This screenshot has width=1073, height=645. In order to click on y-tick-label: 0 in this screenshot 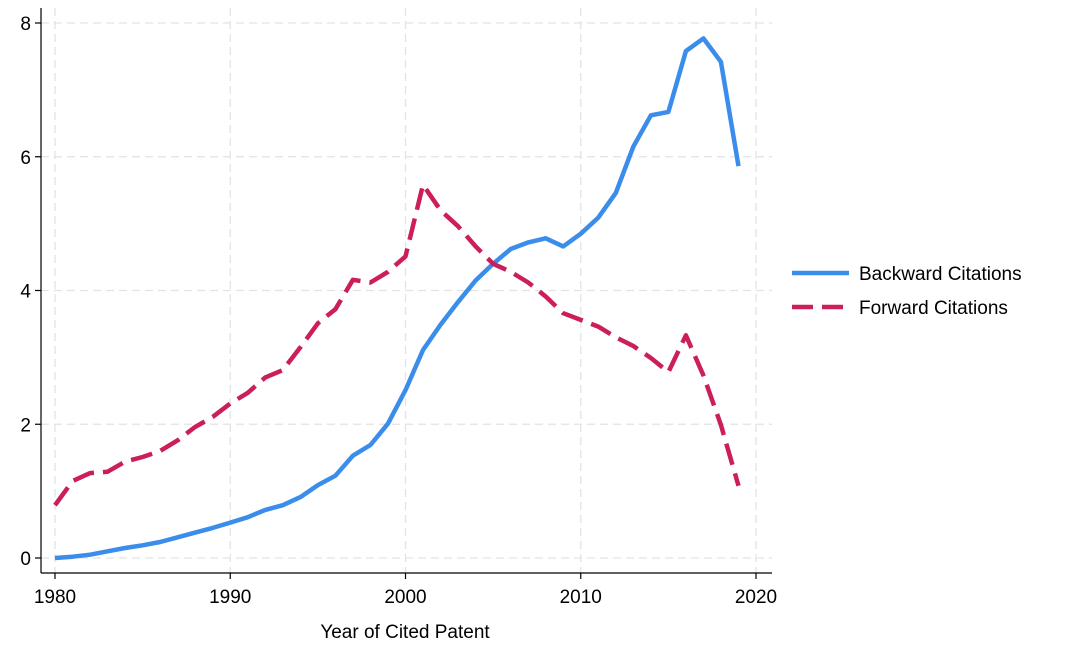, I will do `click(25, 559)`.